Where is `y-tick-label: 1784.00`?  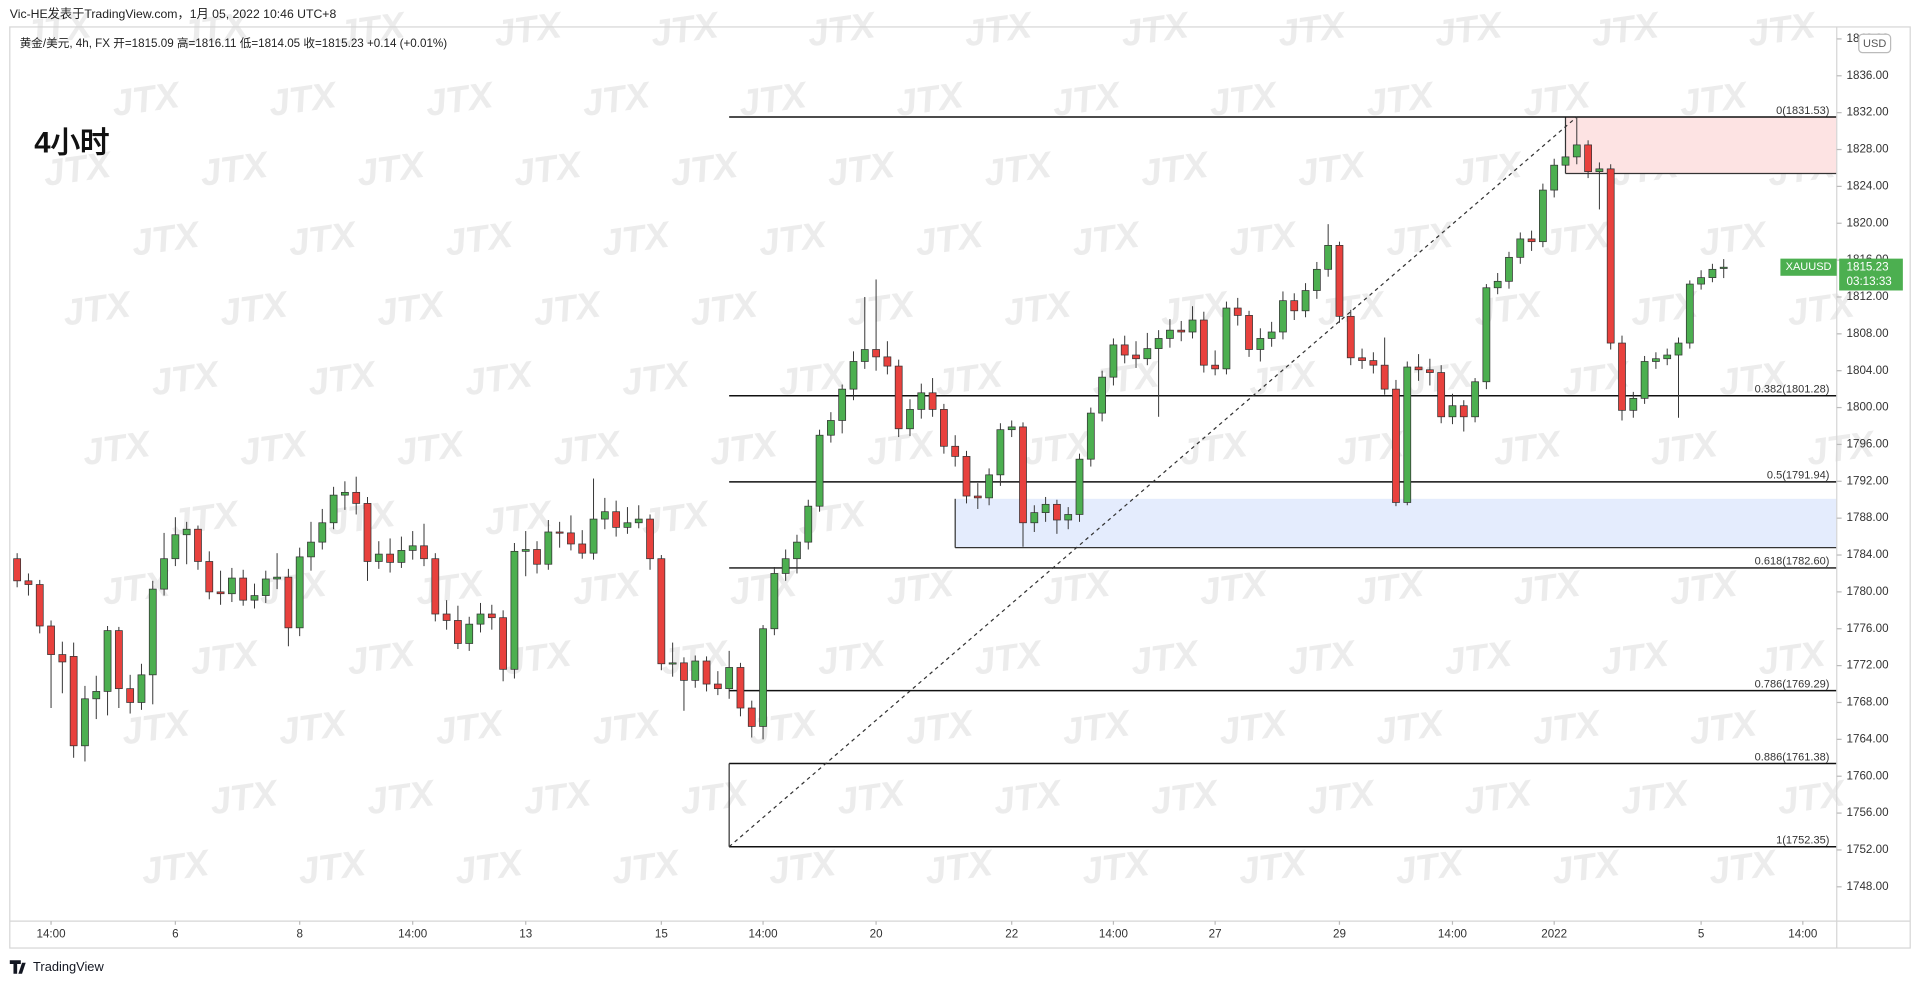 y-tick-label: 1784.00 is located at coordinates (1868, 554).